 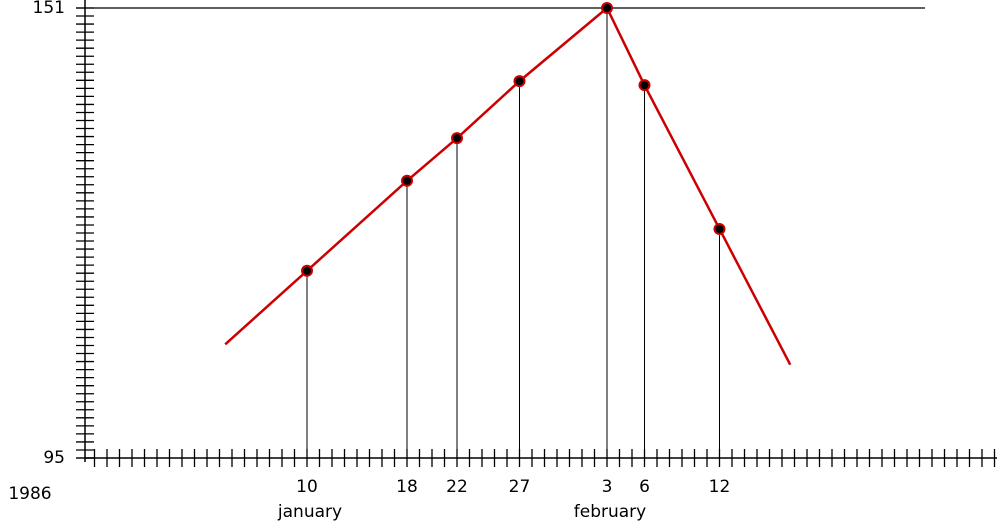 I want to click on year-label: 1986, so click(x=29, y=494).